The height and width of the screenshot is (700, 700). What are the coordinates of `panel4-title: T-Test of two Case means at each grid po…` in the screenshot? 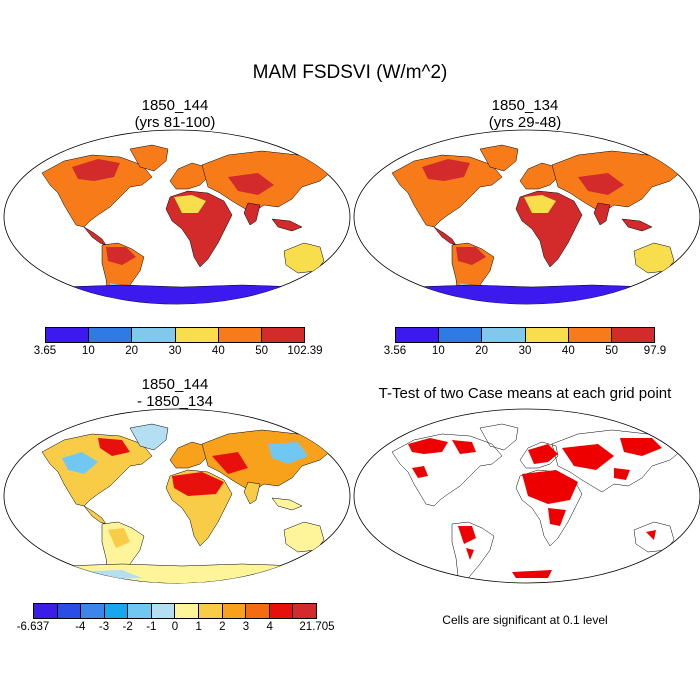 It's located at (525, 393).